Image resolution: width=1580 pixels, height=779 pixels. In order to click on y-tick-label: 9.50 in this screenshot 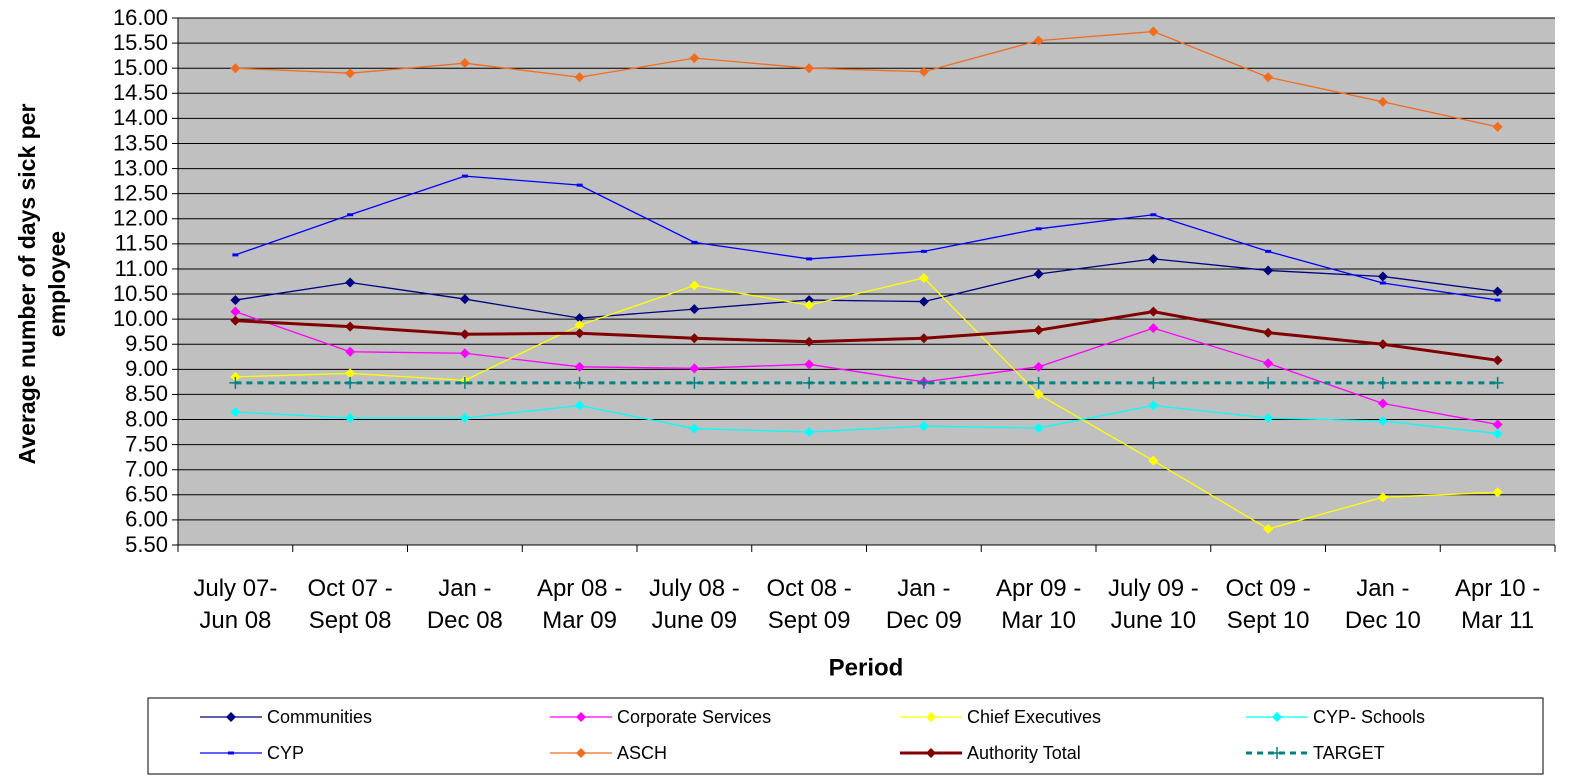, I will do `click(146, 343)`.